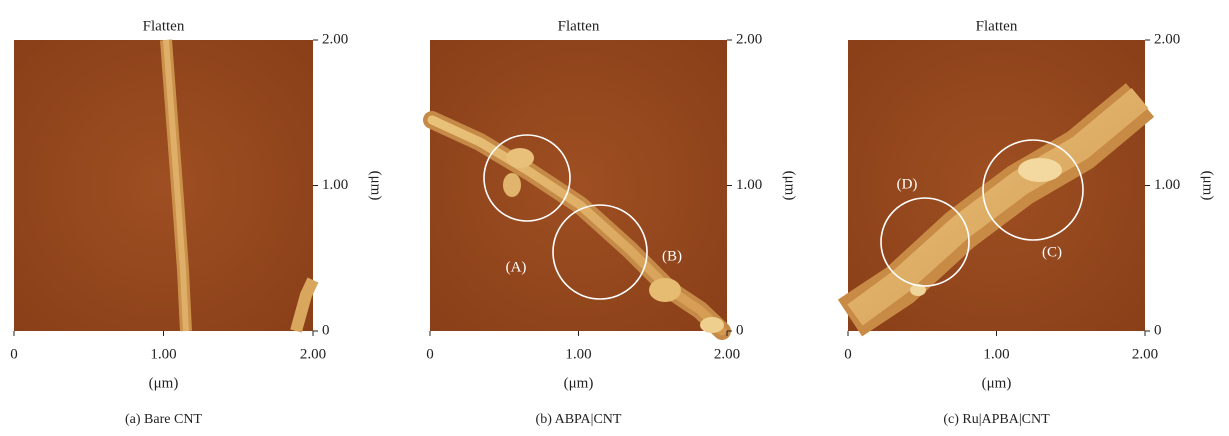  Describe the element at coordinates (579, 419) in the screenshot. I see `caption: (b) ABPA|CNT` at that location.